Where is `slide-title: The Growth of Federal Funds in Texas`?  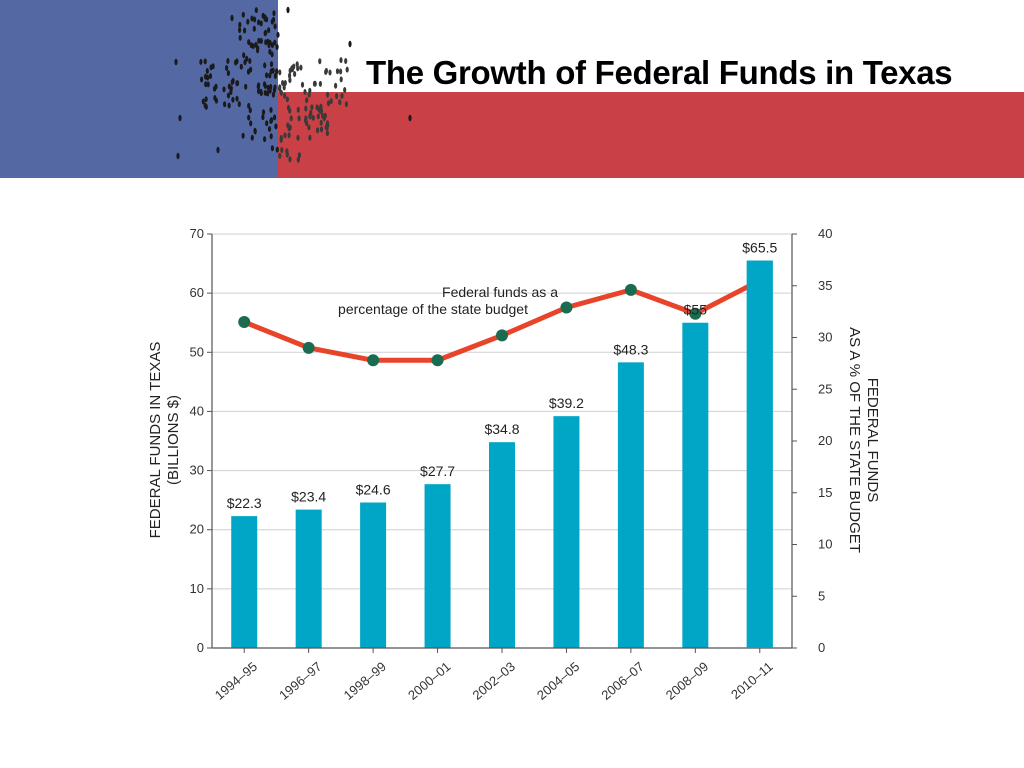 slide-title: The Growth of Federal Funds in Texas is located at coordinates (659, 72).